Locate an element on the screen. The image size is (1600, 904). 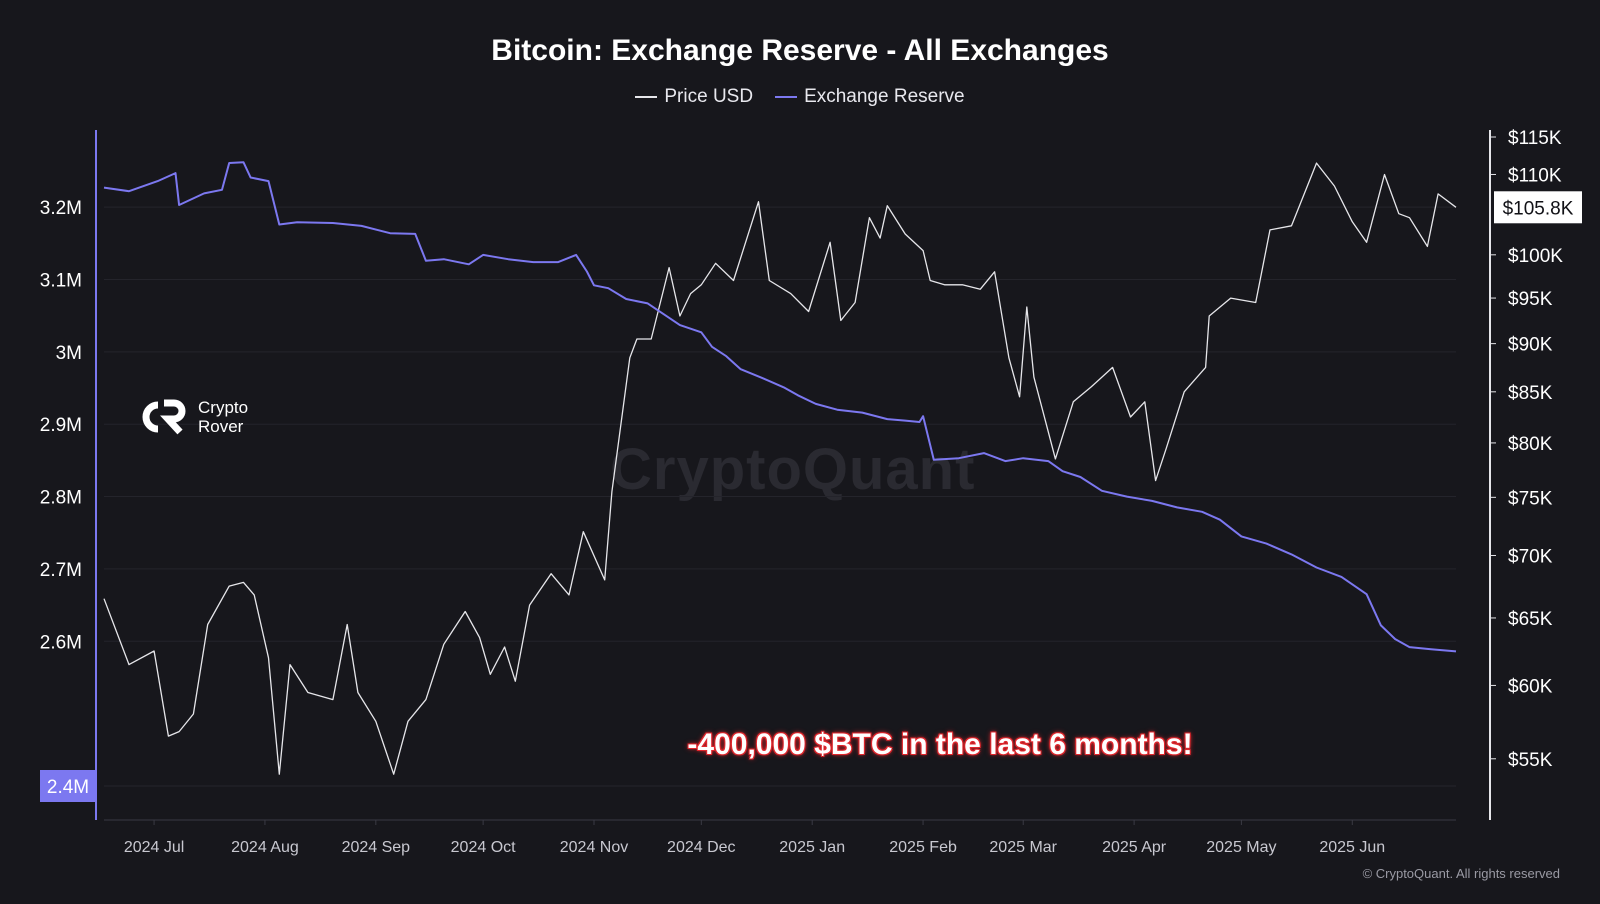
y-right-tick-label: $115K is located at coordinates (1535, 138).